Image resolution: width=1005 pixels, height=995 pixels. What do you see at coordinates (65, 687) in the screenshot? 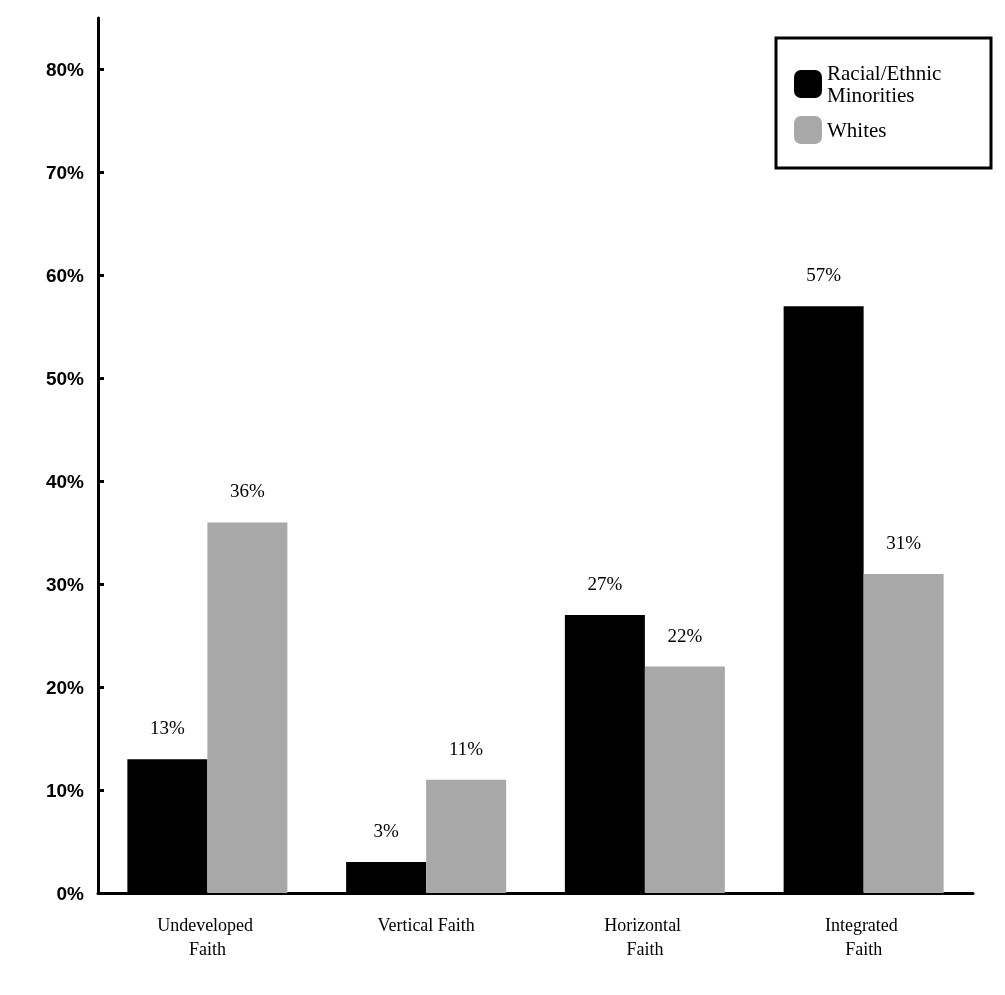
I see `y-tick-label: 20%` at bounding box center [65, 687].